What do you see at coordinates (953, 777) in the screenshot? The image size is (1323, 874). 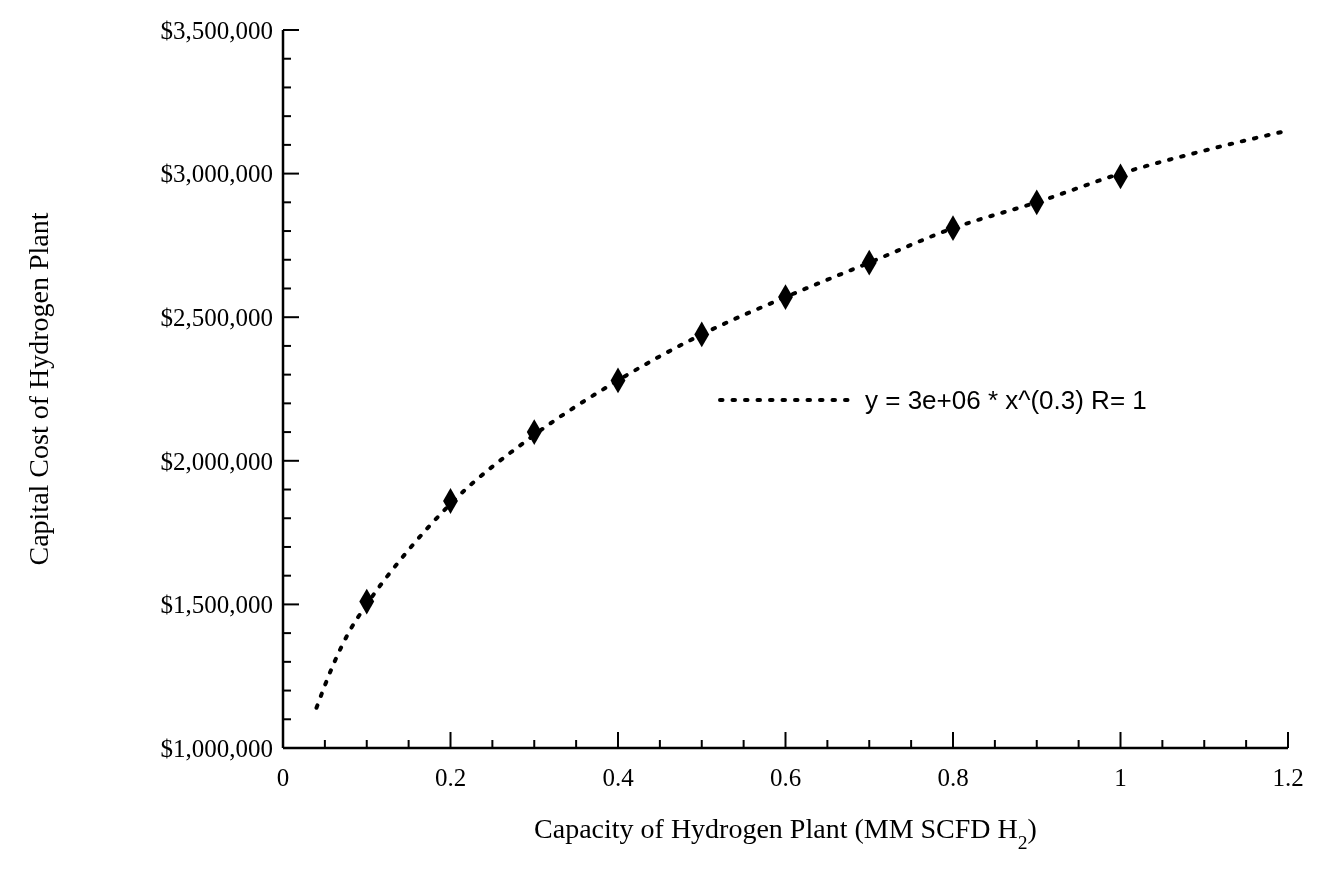 I see `x-tick-label: 0.8` at bounding box center [953, 777].